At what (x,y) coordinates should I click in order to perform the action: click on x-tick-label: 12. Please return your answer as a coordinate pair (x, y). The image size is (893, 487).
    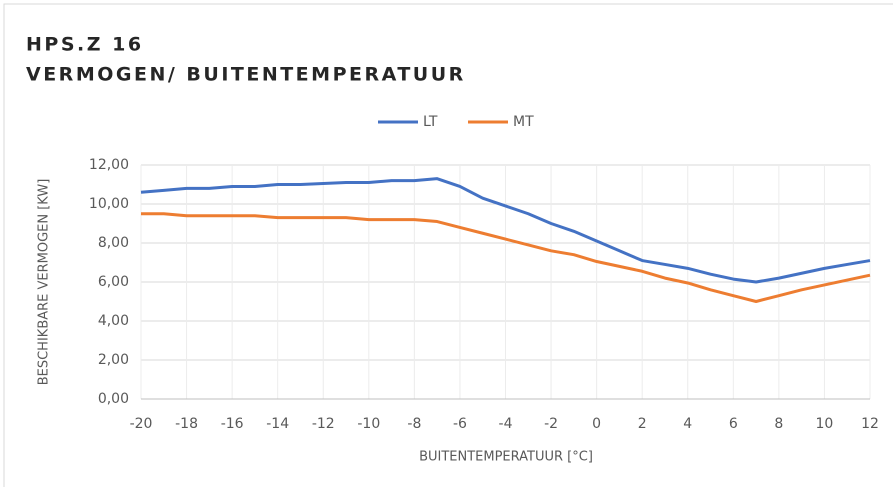
    Looking at the image, I should click on (870, 424).